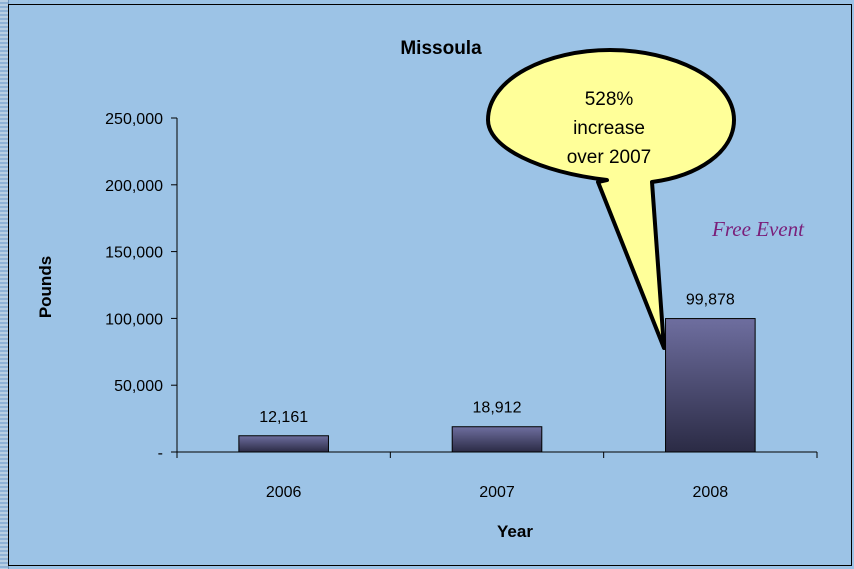 The width and height of the screenshot is (854, 569). What do you see at coordinates (134, 319) in the screenshot?
I see `y-tick-label: 100,000` at bounding box center [134, 319].